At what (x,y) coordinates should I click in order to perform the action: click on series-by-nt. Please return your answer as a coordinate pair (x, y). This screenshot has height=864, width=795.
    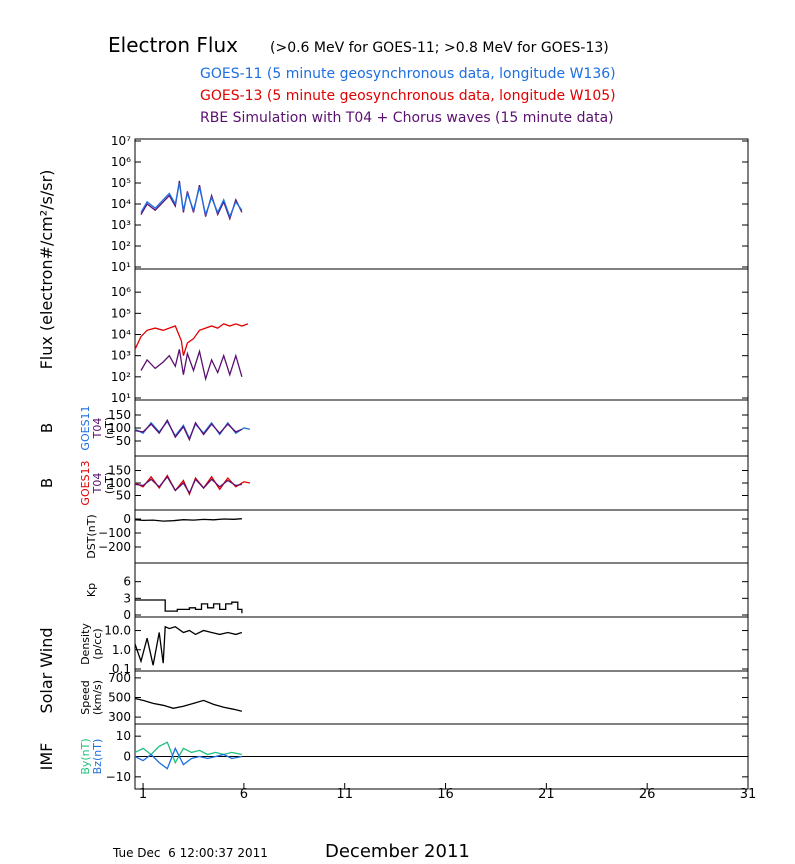
    Looking at the image, I should click on (188, 753).